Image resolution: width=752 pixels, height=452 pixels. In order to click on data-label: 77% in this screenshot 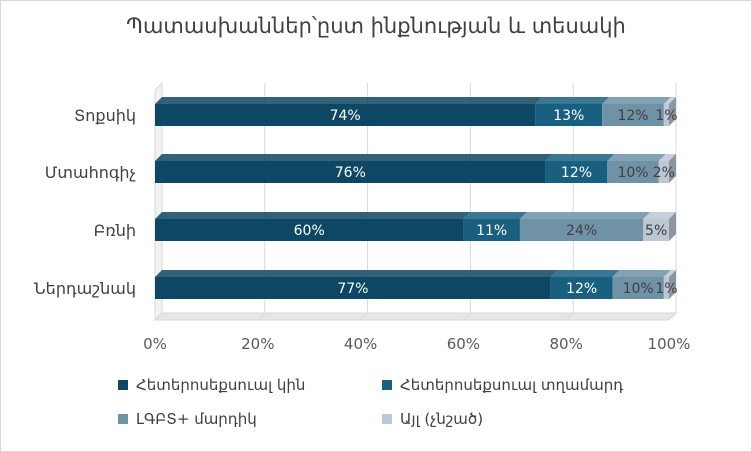, I will do `click(352, 289)`.